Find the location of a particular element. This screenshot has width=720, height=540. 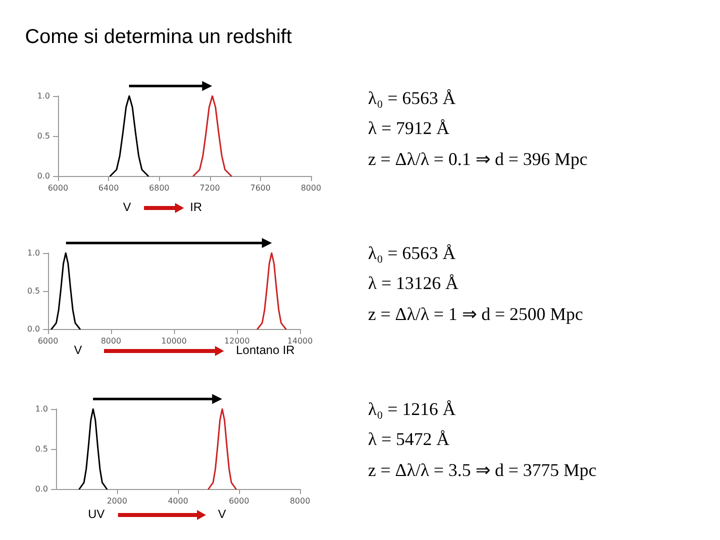

x-tick-label: 6800 is located at coordinates (159, 188).